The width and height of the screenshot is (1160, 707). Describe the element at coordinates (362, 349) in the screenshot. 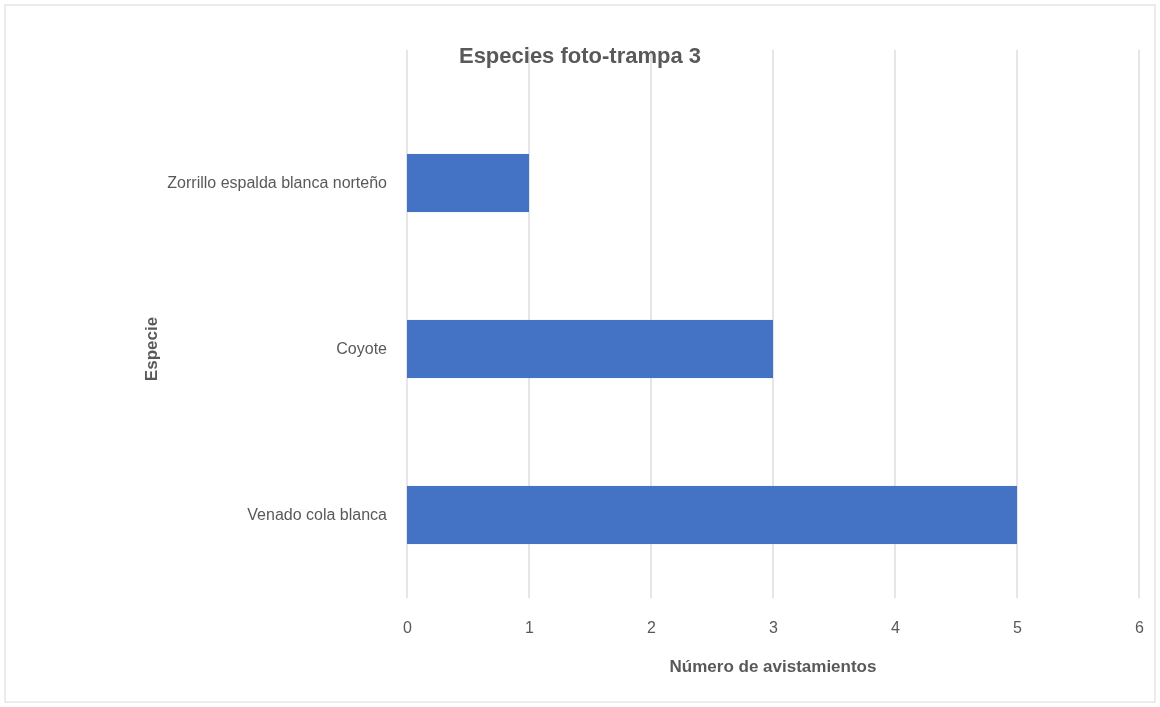

I see `y-tick-label: Coyote` at that location.